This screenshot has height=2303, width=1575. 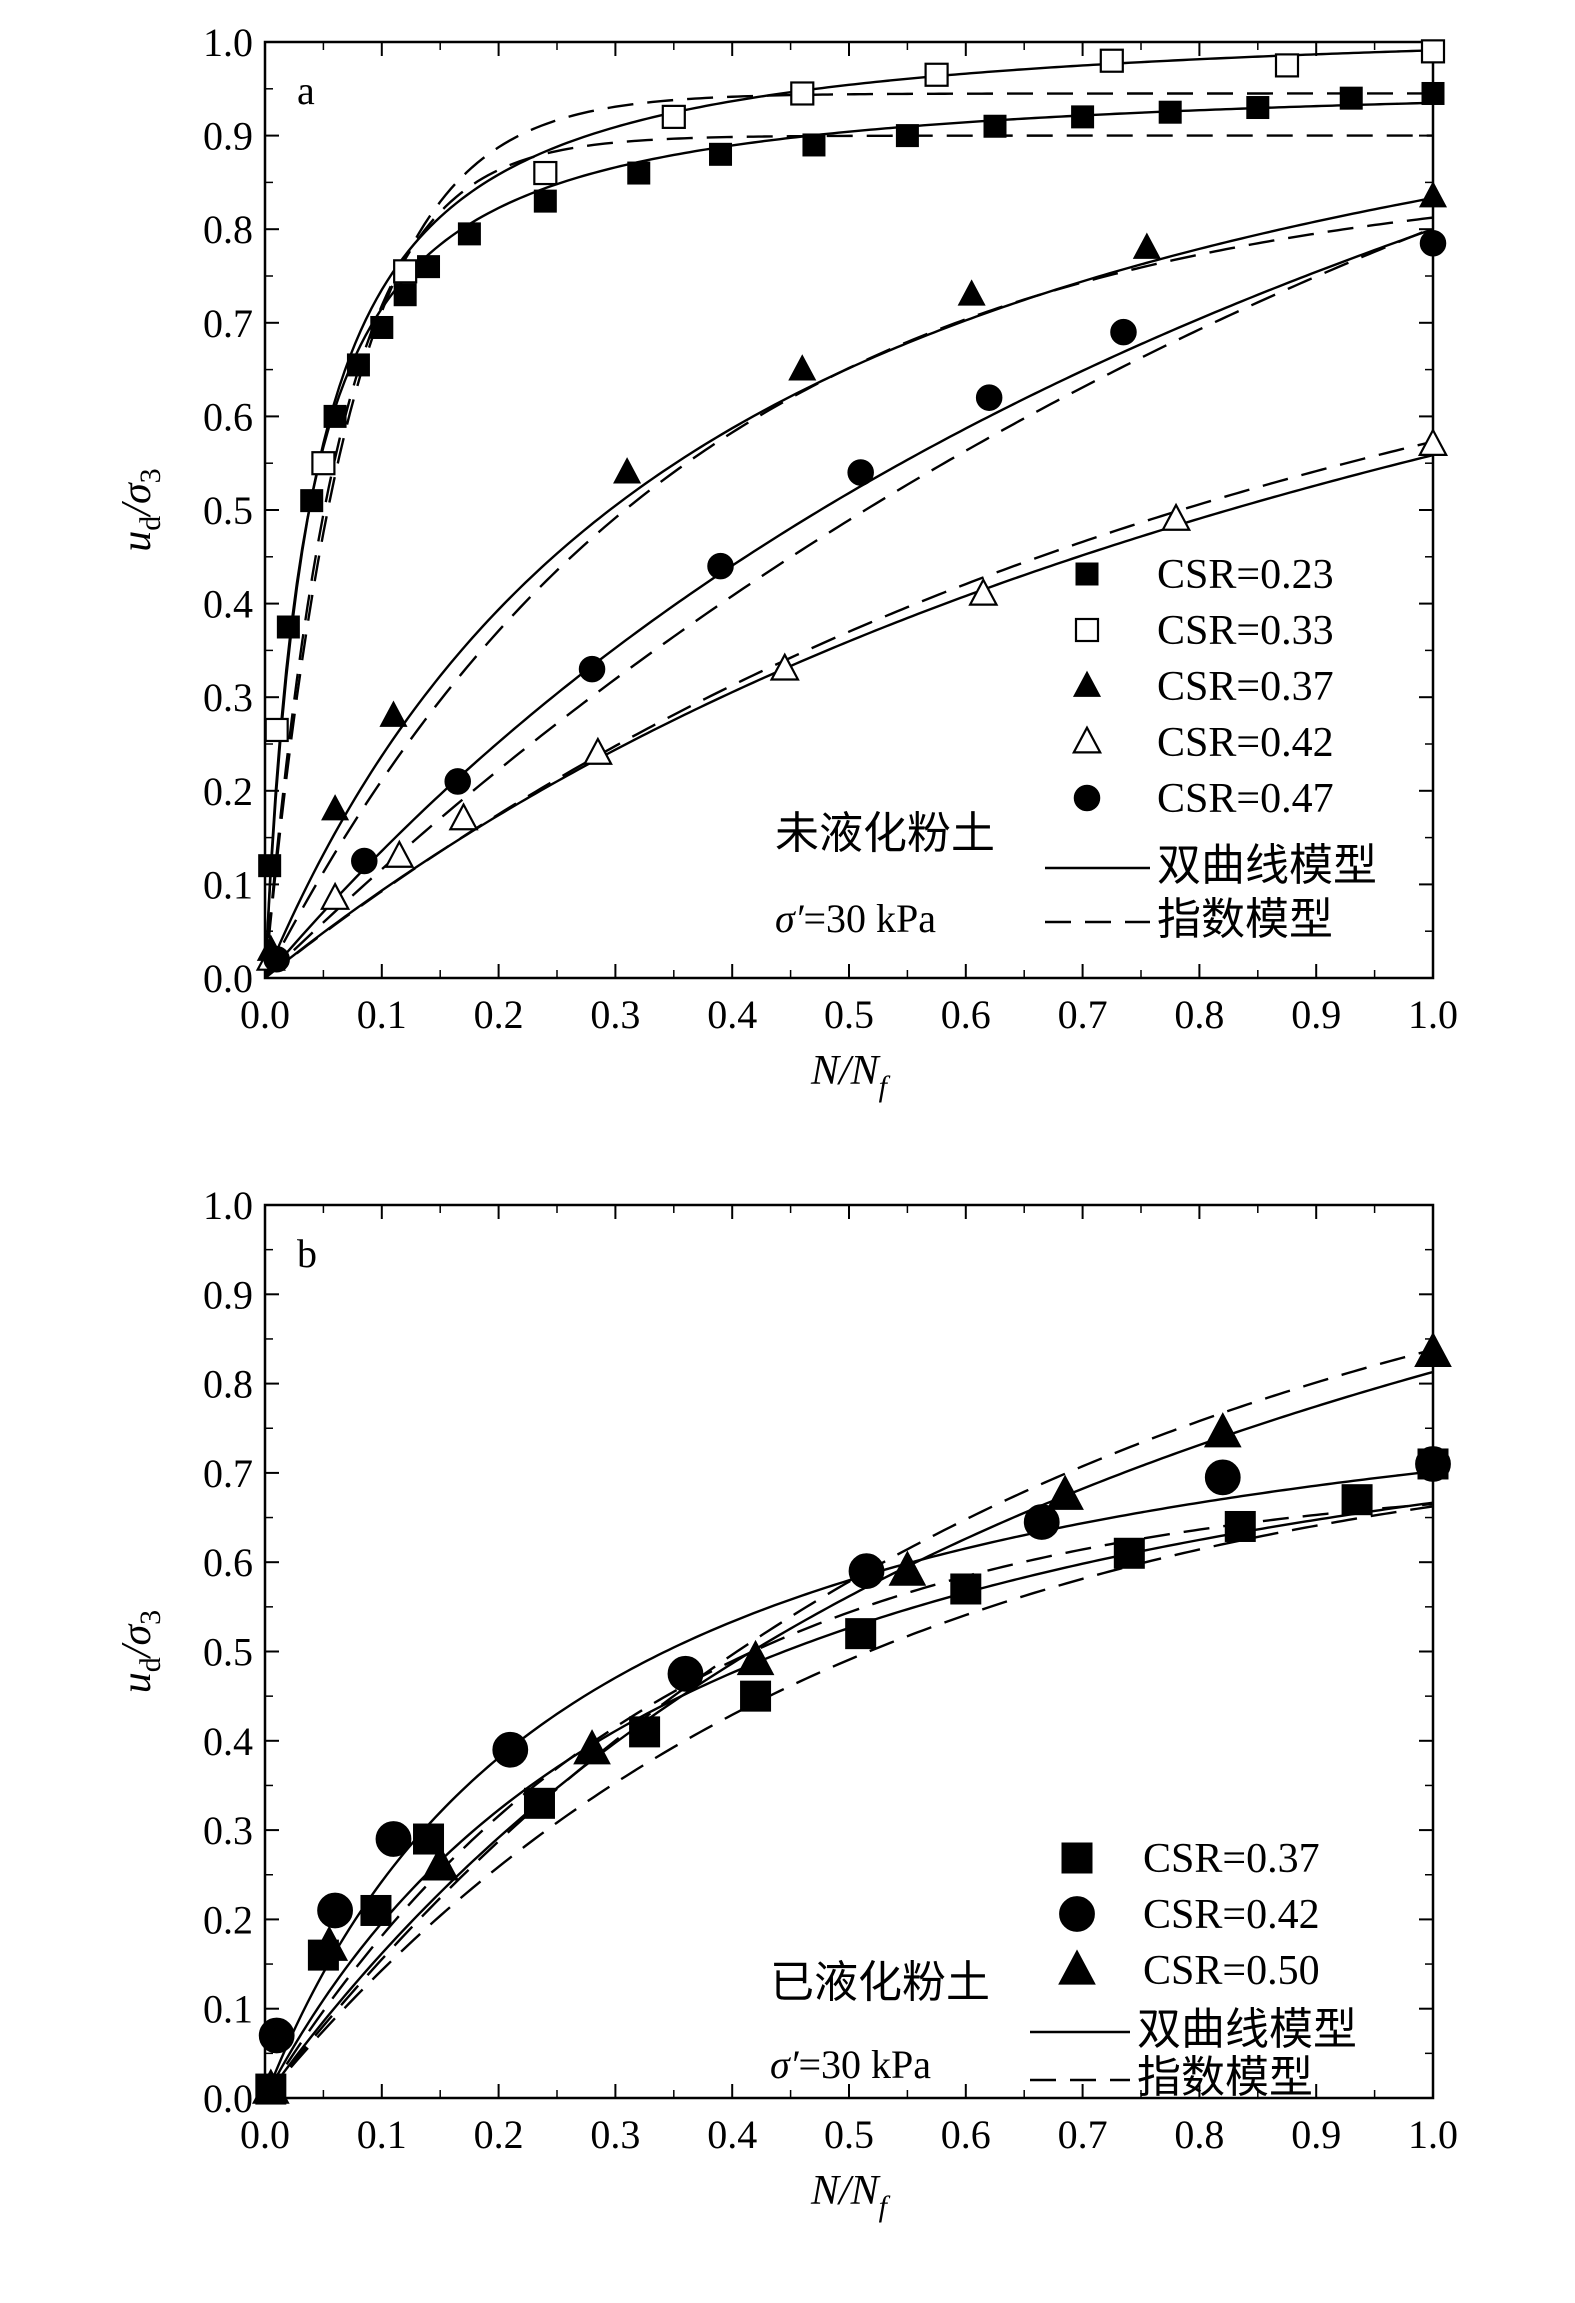 What do you see at coordinates (228, 604) in the screenshot?
I see `y-tick-label: 0.4` at bounding box center [228, 604].